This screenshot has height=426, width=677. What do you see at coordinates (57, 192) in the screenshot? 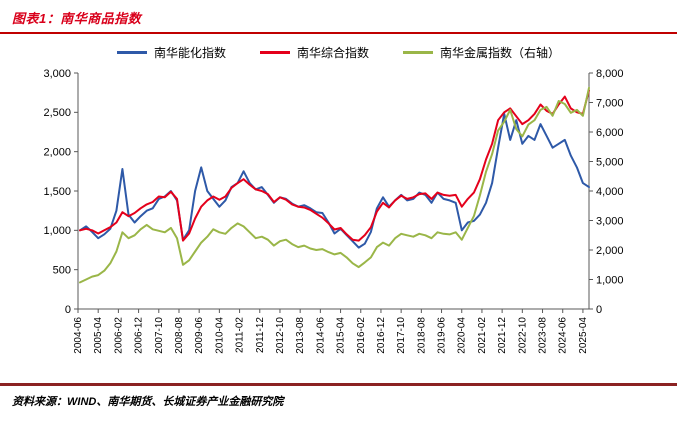
I see `y-left-tick-label: 1,500` at bounding box center [57, 192].